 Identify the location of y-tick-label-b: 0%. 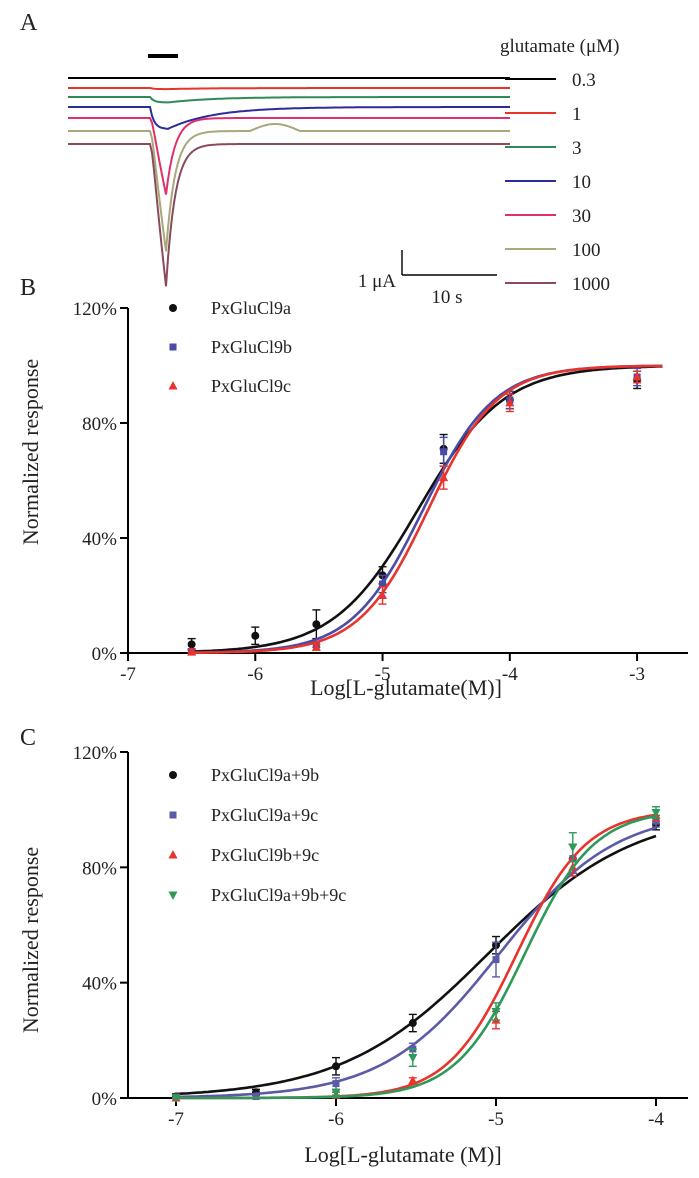
(105, 654).